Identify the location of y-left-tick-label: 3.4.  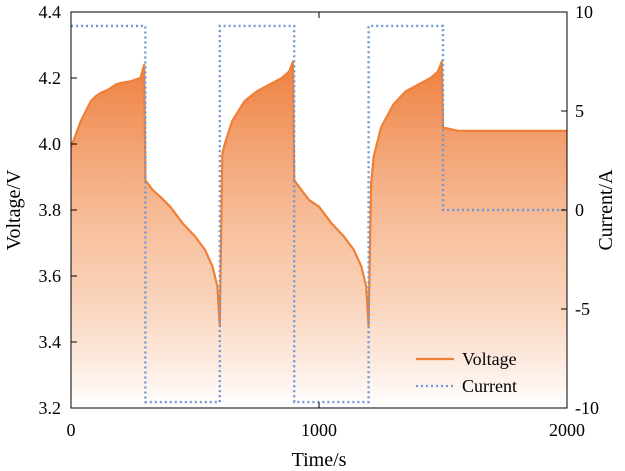
(50, 342).